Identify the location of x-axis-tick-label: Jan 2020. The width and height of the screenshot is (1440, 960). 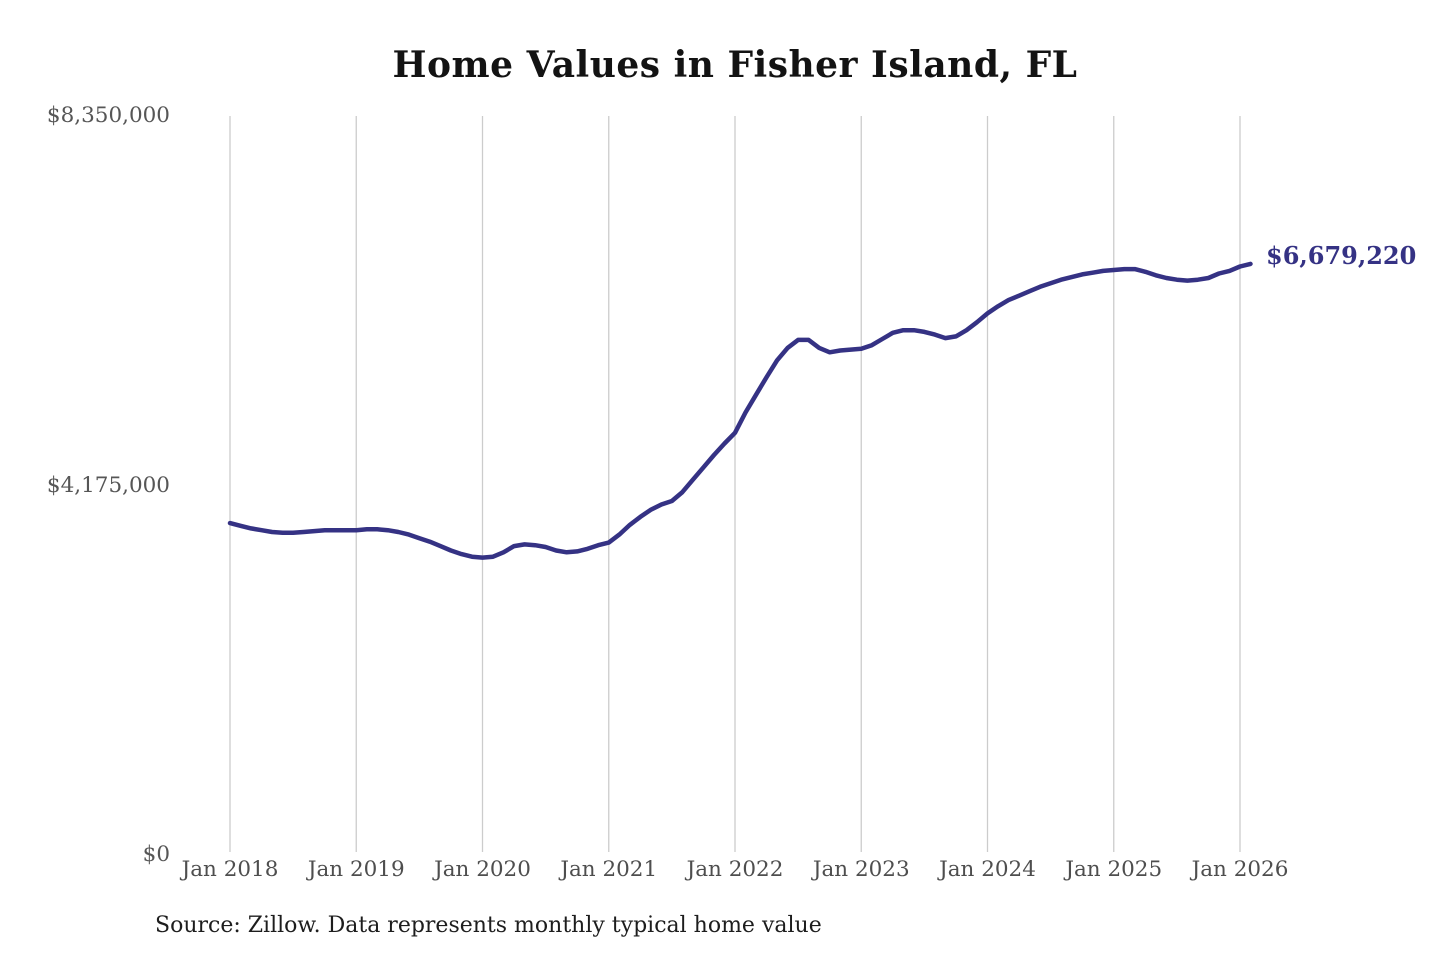
(482, 869).